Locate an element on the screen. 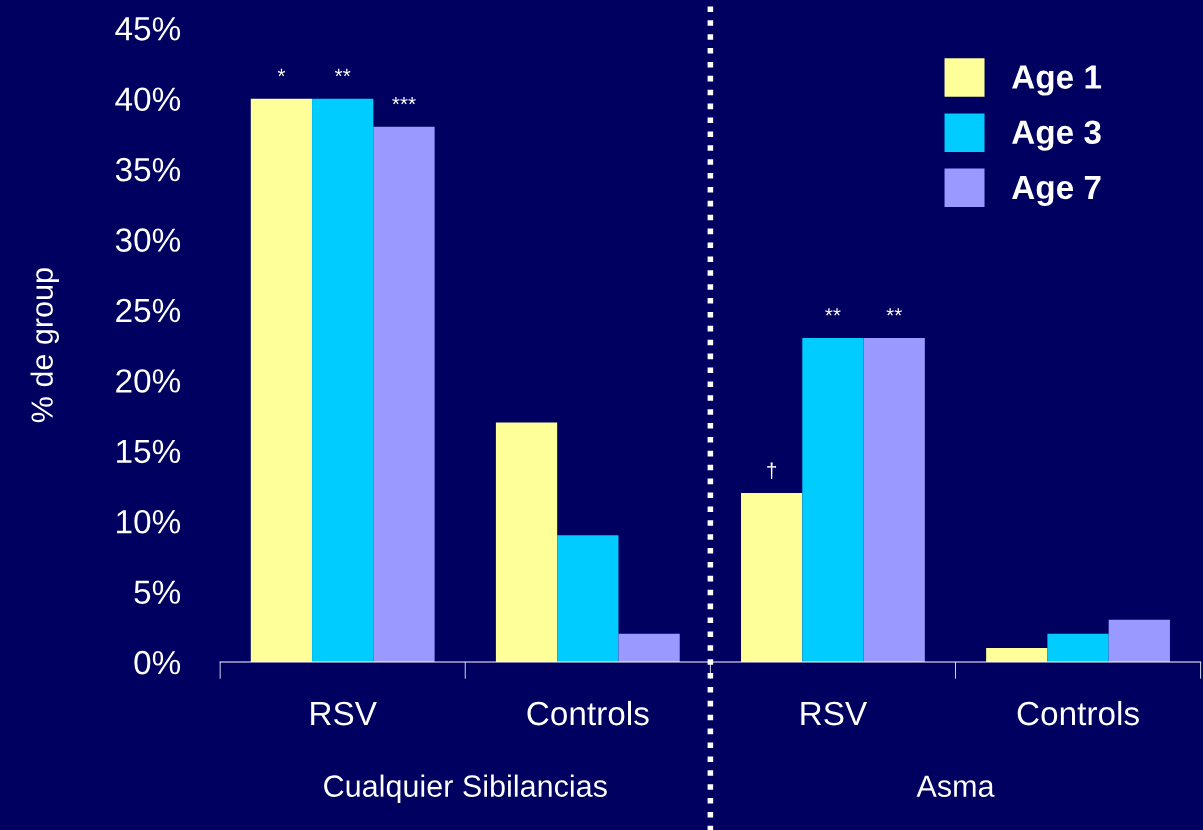 The image size is (1203, 830). text: Cualquier Sibilancias is located at coordinates (465, 789).